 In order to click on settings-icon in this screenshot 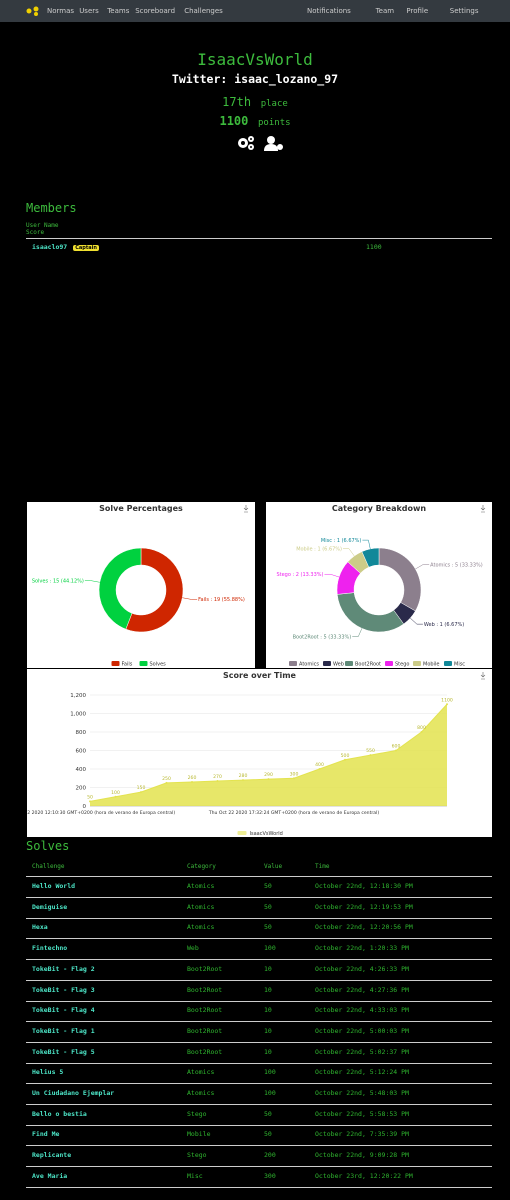, I will do `click(246, 143)`.